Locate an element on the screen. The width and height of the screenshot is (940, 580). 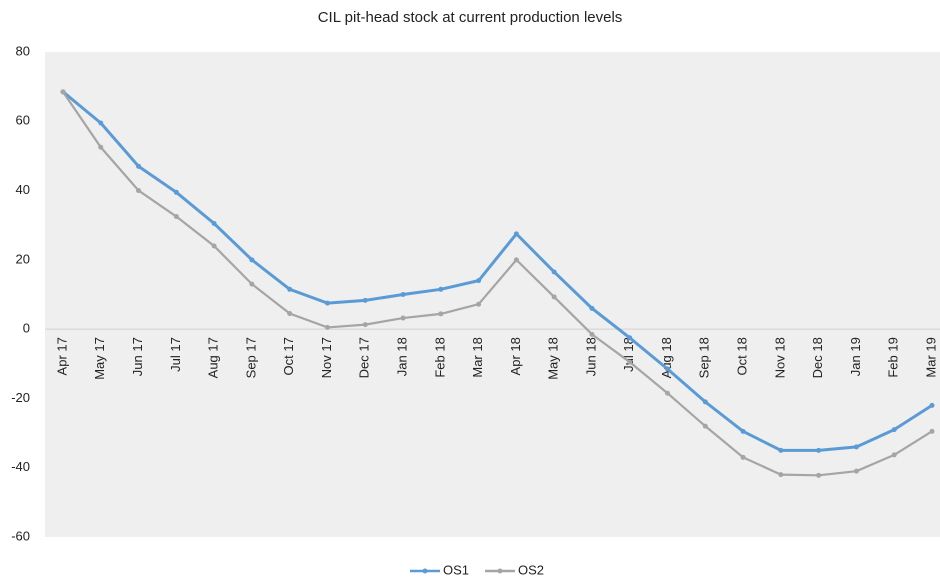
x-tick-label: Nov 17 is located at coordinates (326, 357).